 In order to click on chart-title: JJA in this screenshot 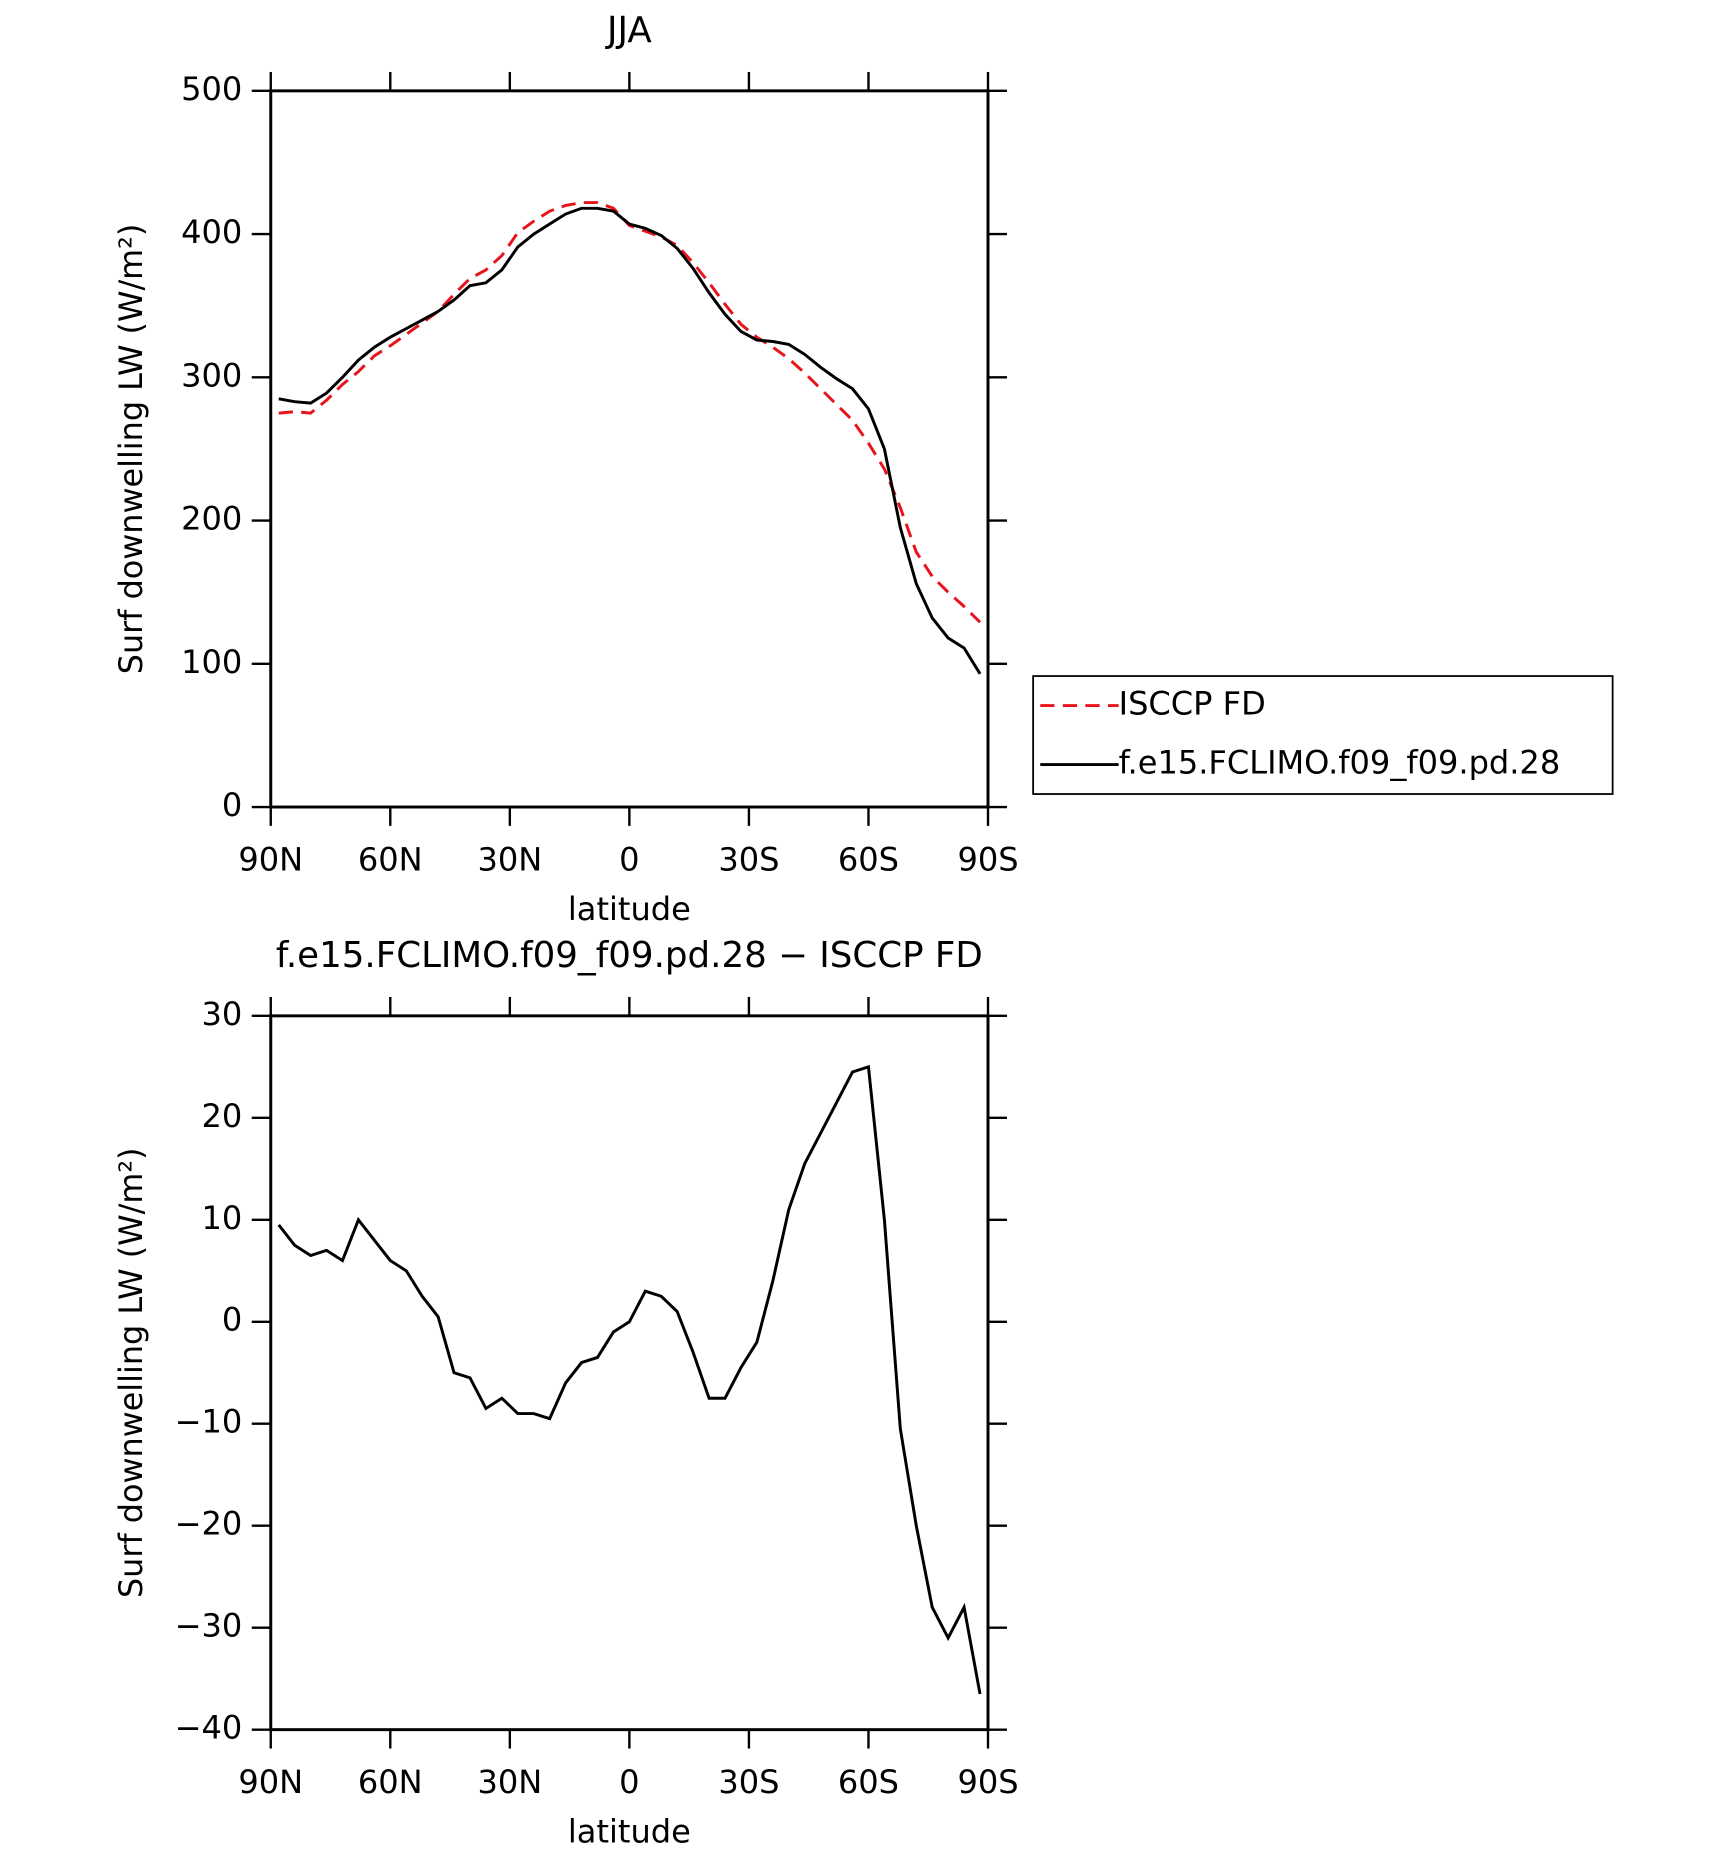, I will do `click(628, 30)`.